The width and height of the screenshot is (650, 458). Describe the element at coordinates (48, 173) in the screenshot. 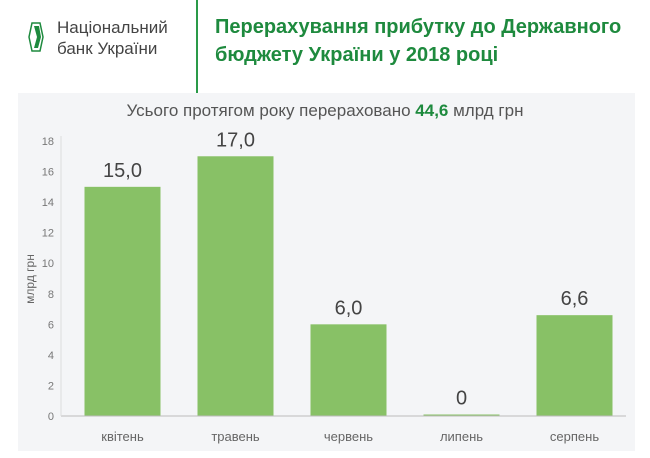

I see `y-tick-label: 16` at that location.